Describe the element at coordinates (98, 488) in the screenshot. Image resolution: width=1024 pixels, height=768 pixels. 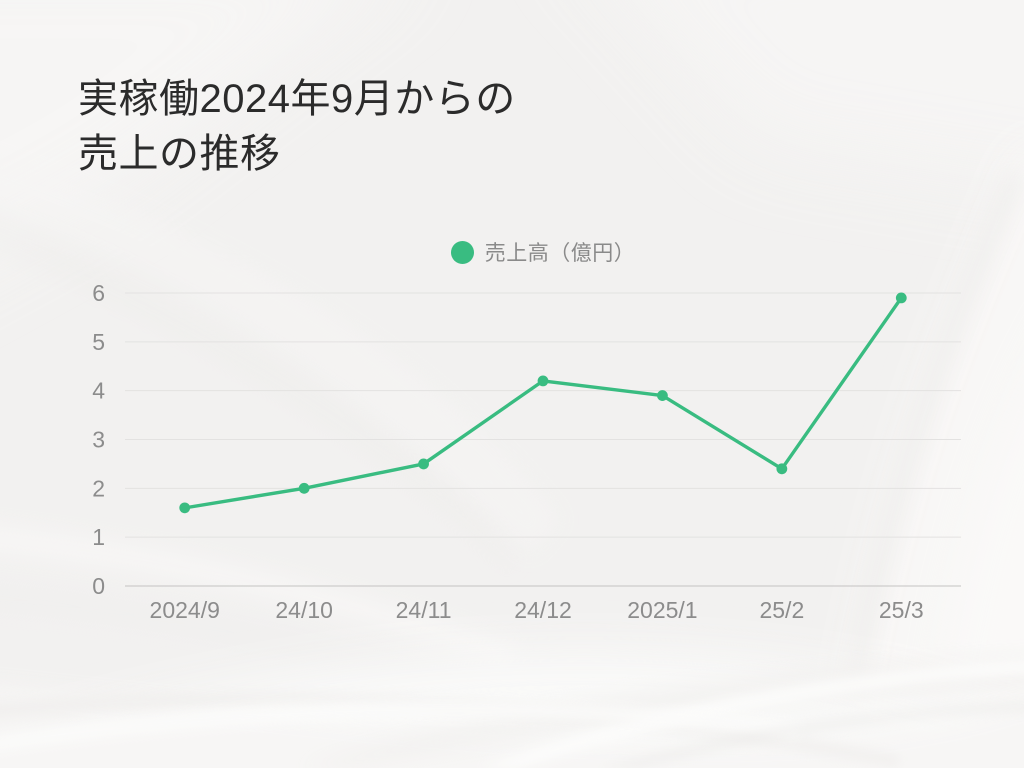
I see `y-axis-tick-label: 2` at that location.